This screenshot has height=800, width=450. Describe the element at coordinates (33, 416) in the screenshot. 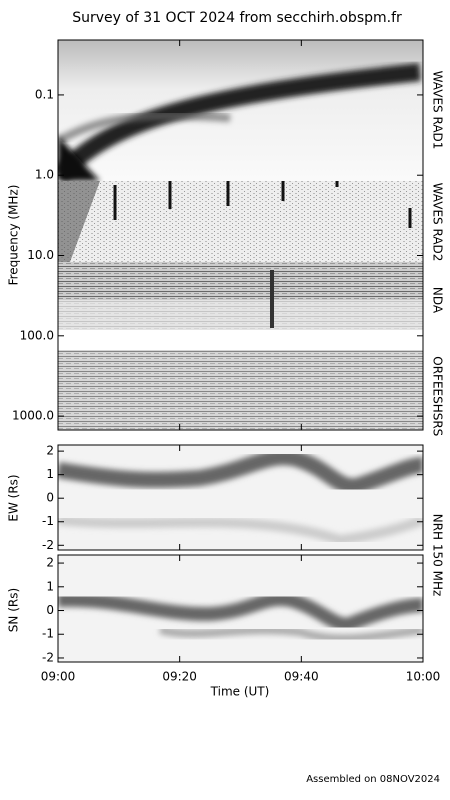

I see `y-tick-label: 1000.0` at that location.